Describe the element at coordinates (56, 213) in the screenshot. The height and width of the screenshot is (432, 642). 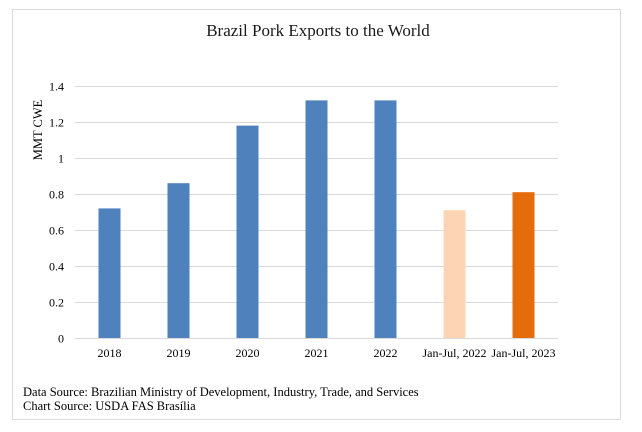
I see `y-tick-labels: 0 0.2 0.4 0.6 0.8 1 1.2 1.4` at that location.